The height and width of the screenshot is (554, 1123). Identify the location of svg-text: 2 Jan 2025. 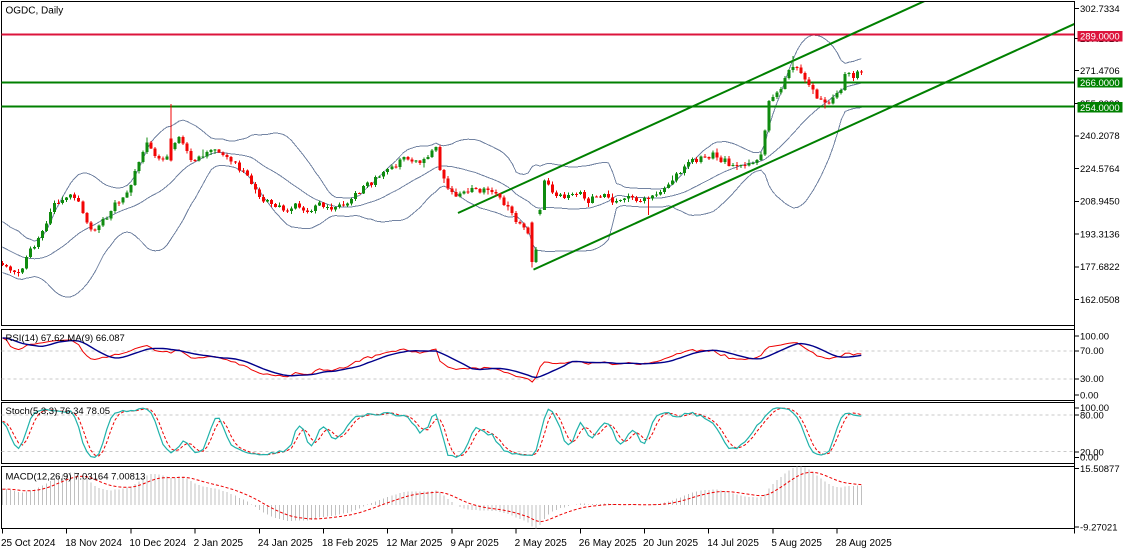
(219, 543).